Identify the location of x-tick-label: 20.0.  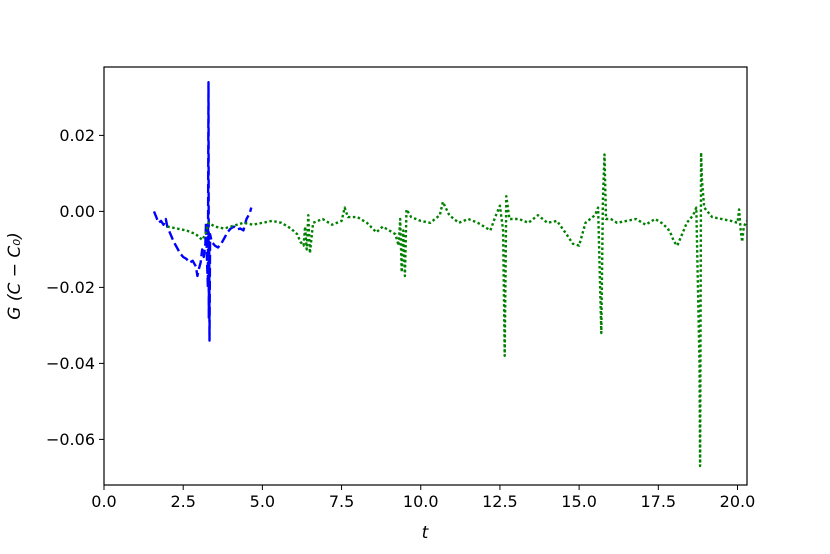
(738, 501).